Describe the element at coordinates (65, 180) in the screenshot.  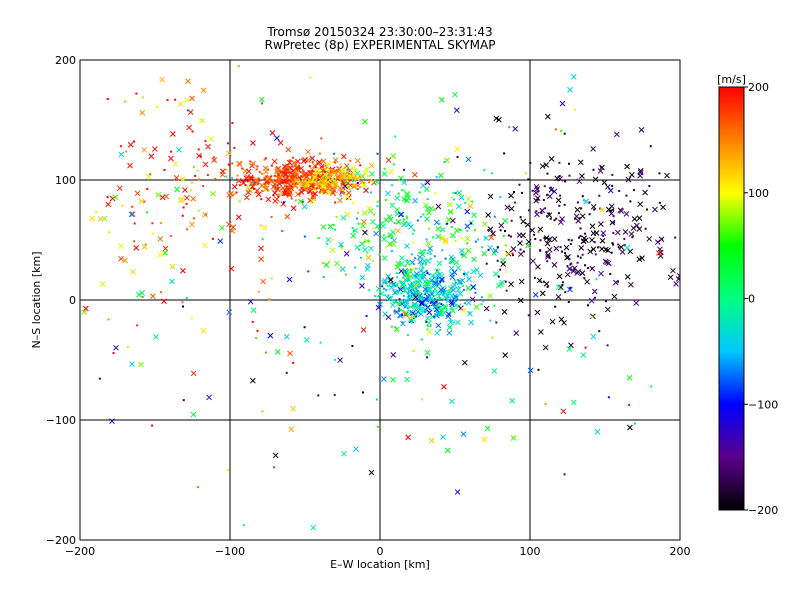
I see `y-tick-label: 100` at that location.